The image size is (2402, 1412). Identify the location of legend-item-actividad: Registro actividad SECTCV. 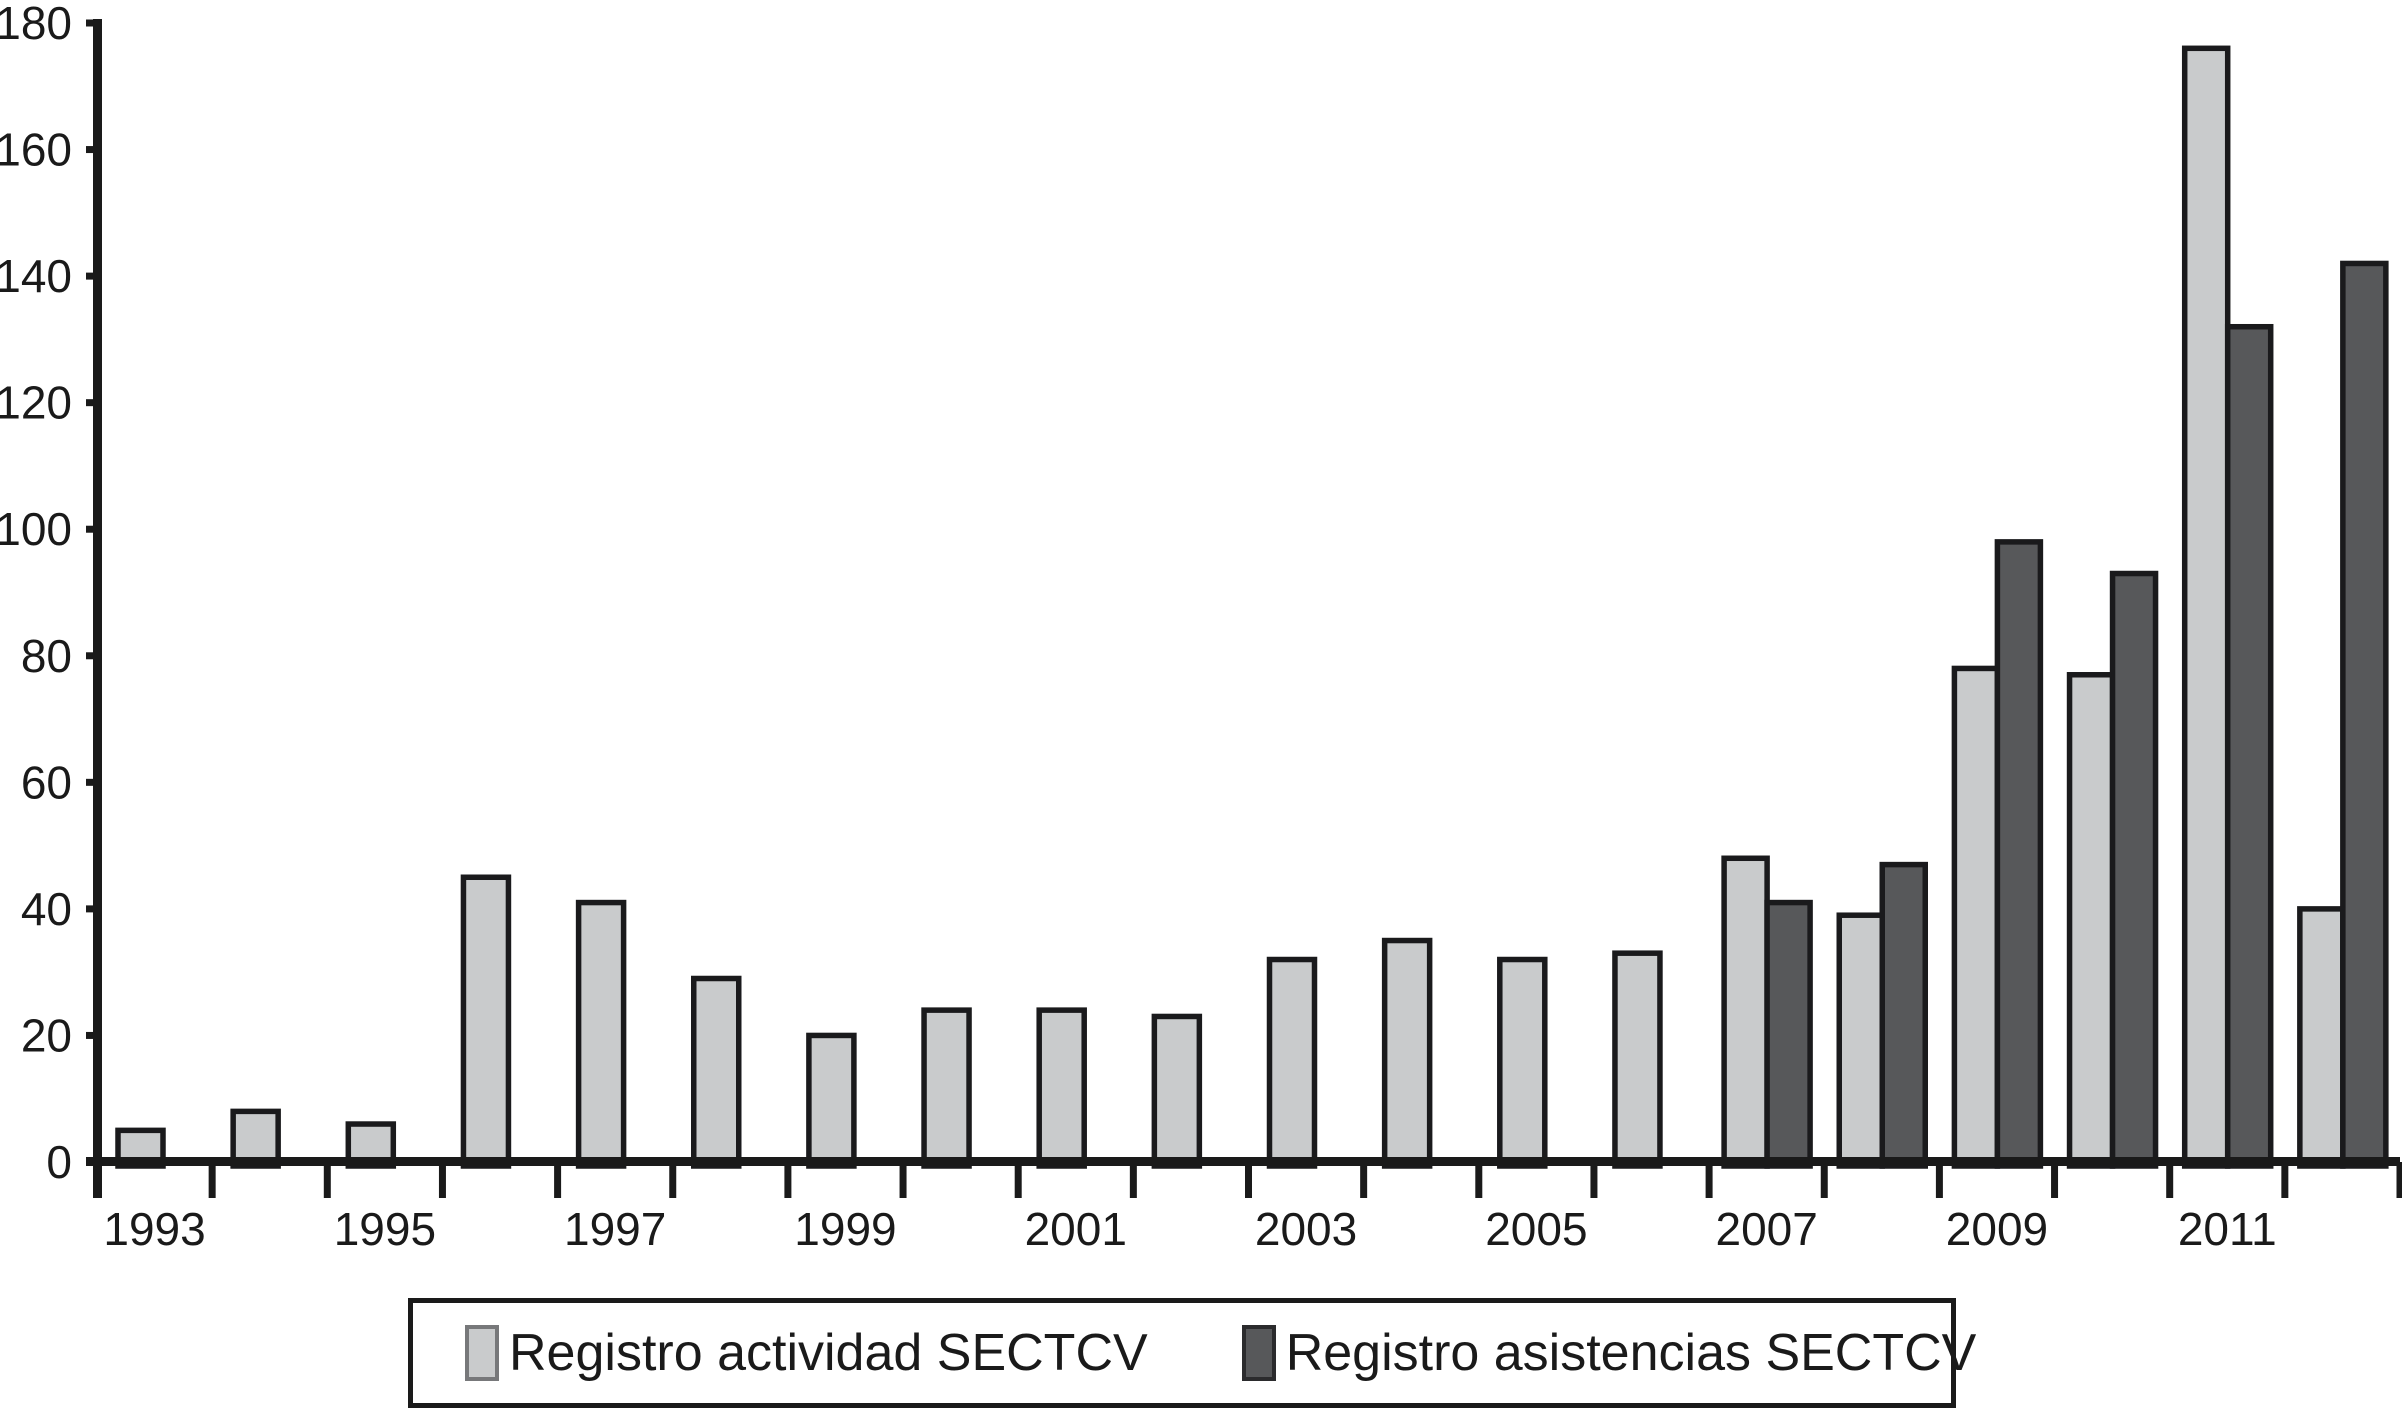
(806, 1353).